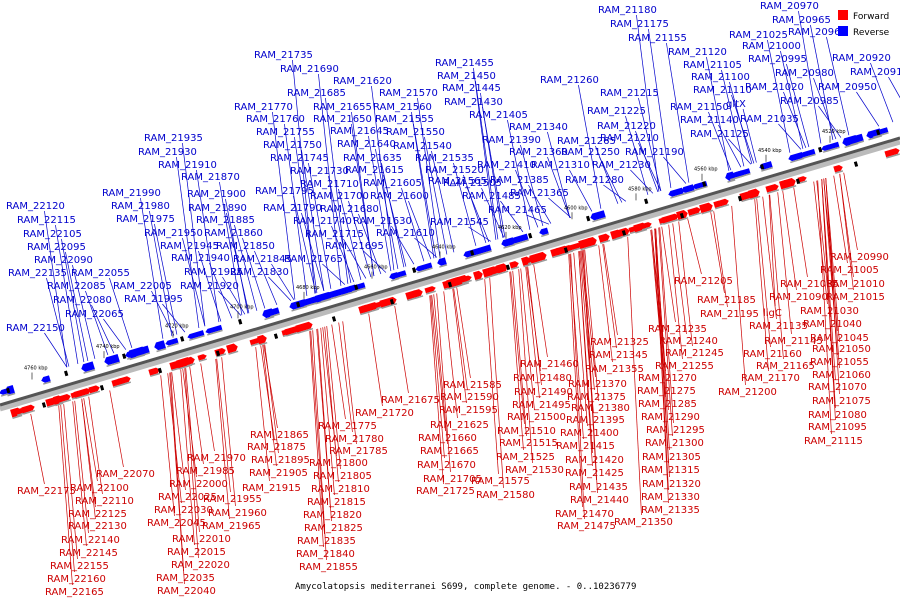 Image resolution: width=900 pixels, height=600 pixels. I want to click on reverse-gene-label: RAM_21465, so click(517, 210).